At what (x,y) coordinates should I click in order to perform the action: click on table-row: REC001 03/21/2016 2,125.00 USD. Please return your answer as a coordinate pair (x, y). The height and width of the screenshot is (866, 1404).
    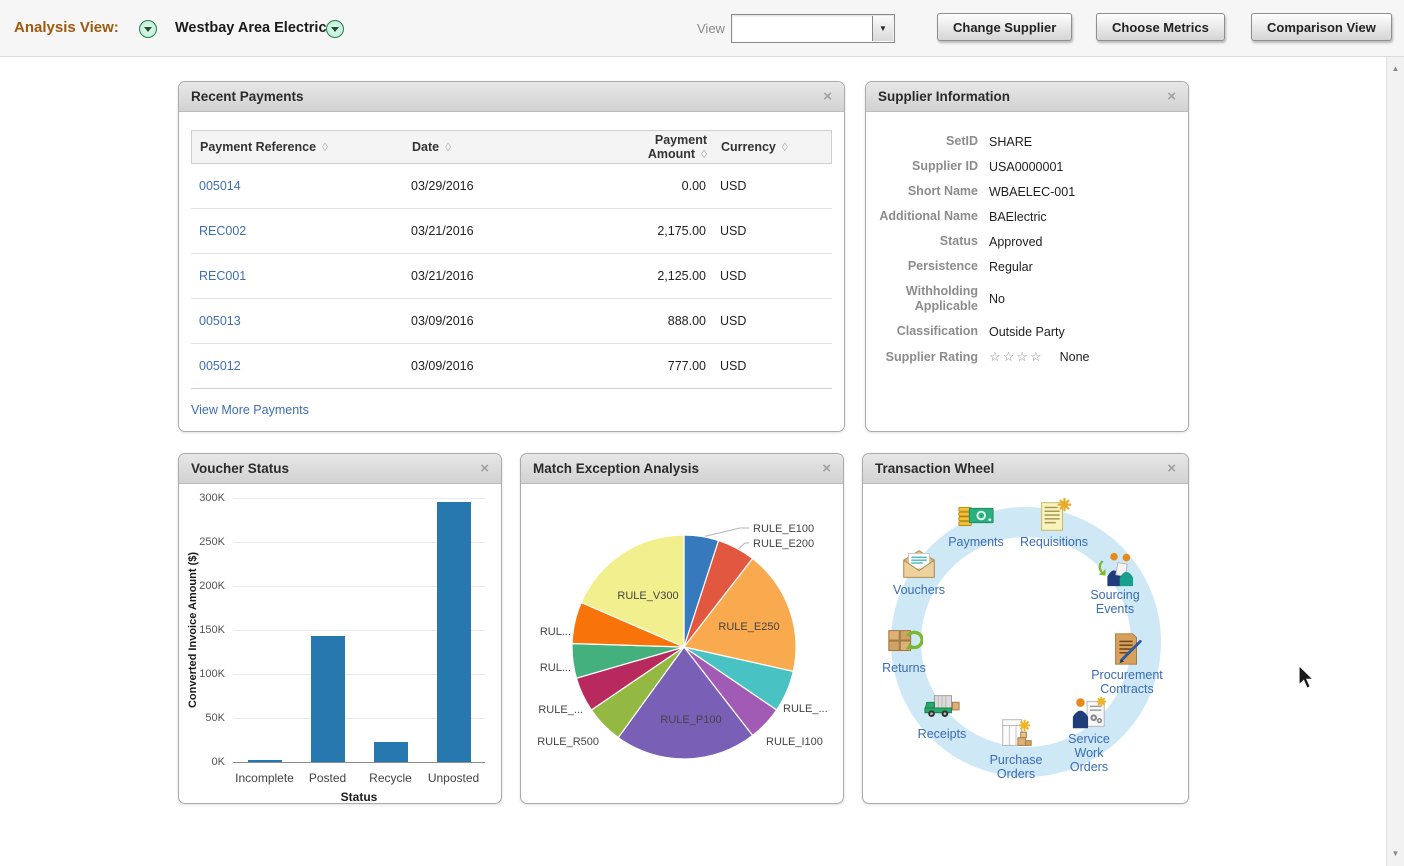
    Looking at the image, I should click on (511, 276).